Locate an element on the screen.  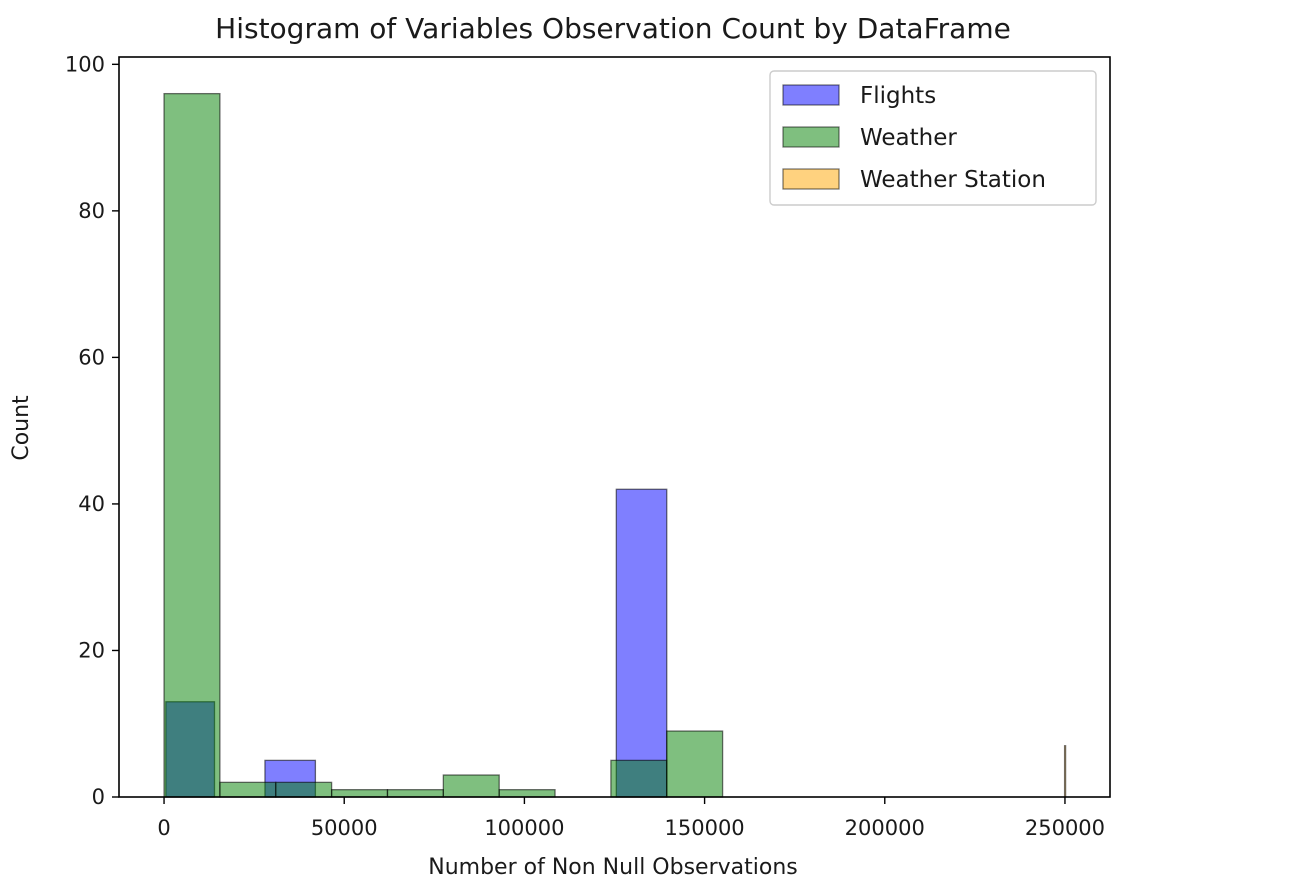
y-tick-label-3: 60 is located at coordinates (91, 357).